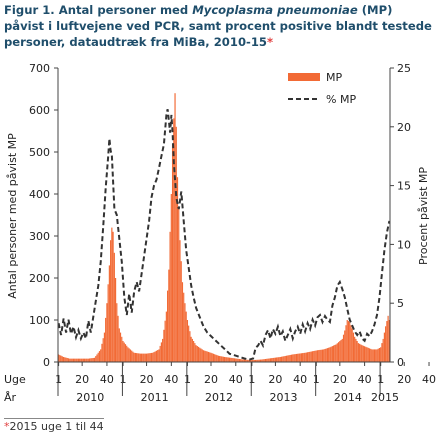 The height and width of the screenshot is (435, 440). I want to click on caption-star: *, so click(270, 42).